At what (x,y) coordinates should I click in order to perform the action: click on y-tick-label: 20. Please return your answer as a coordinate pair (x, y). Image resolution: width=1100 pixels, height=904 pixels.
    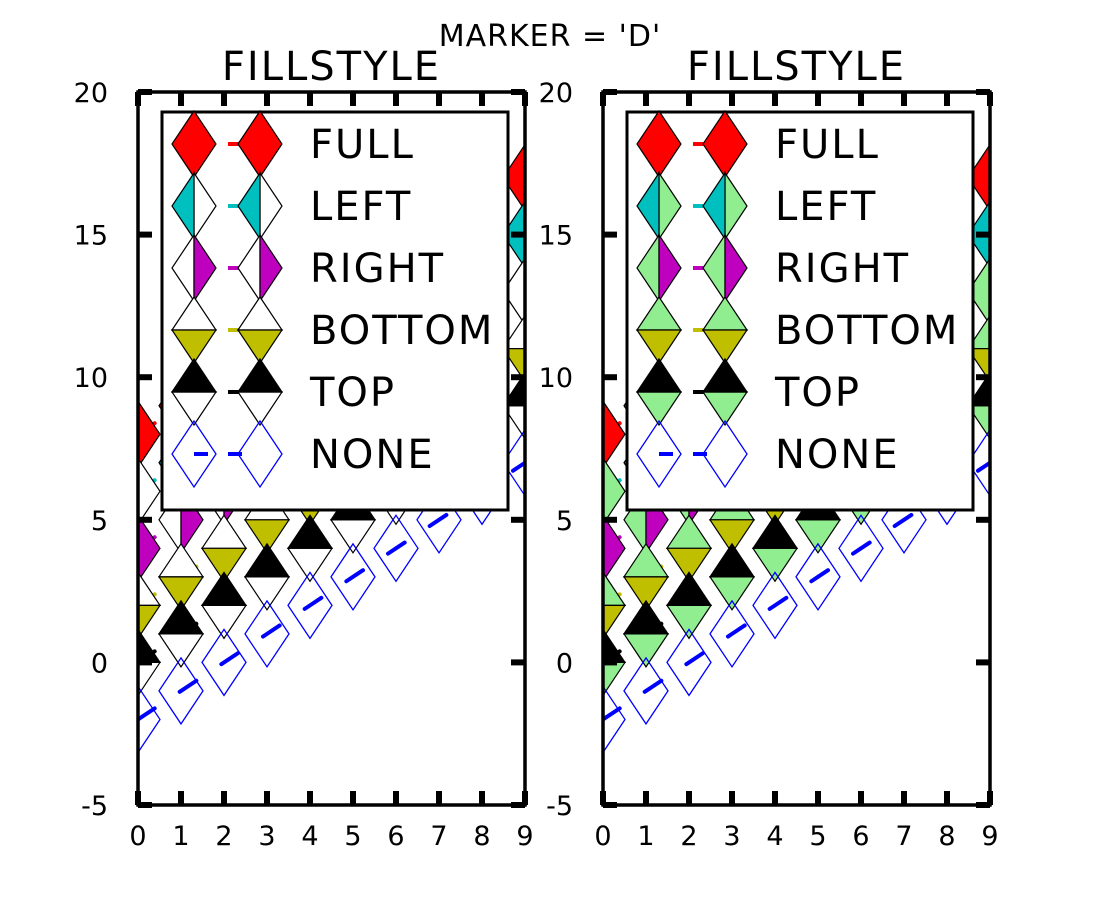
    Looking at the image, I should click on (91, 93).